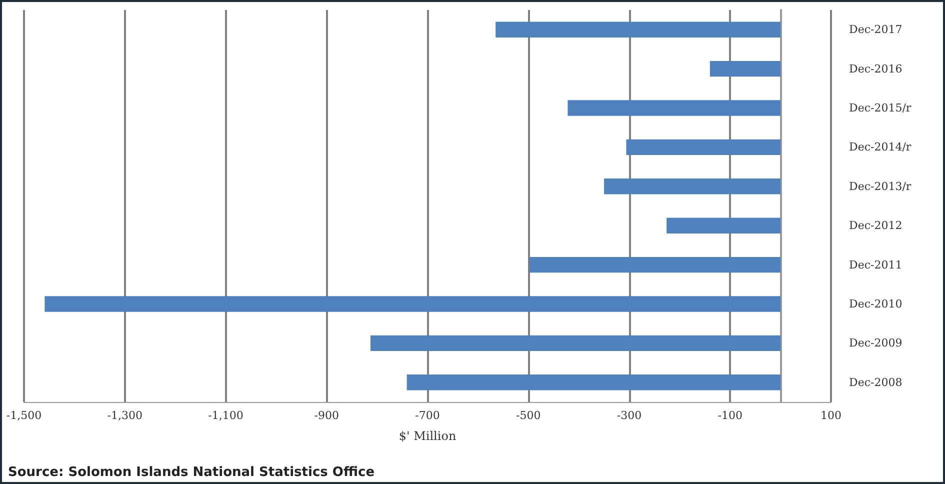 The height and width of the screenshot is (484, 945). Describe the element at coordinates (875, 265) in the screenshot. I see `y-tick-label: Dec-2011` at that location.